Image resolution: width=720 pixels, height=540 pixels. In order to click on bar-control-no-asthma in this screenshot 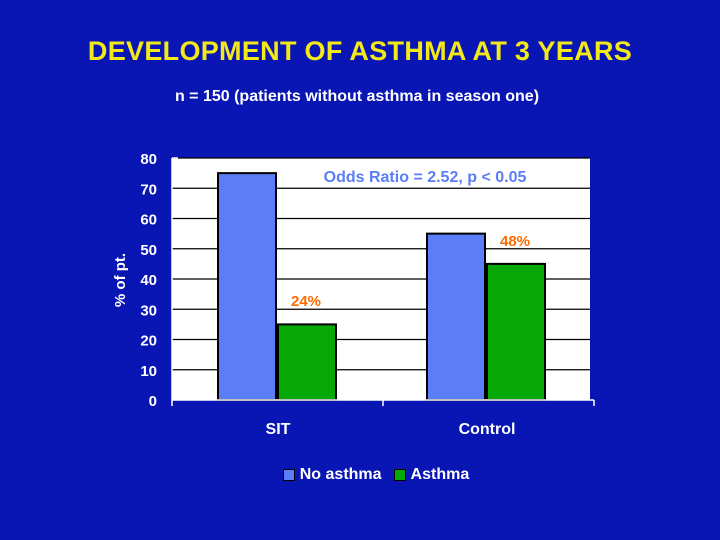, I will do `click(456, 316)`.